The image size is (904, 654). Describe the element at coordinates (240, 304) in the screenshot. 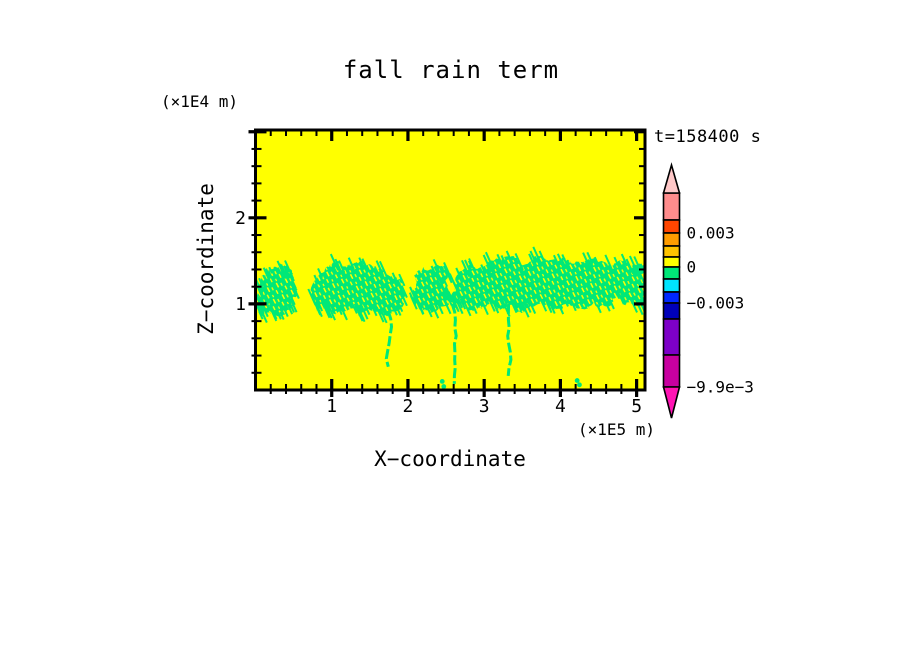

I see `y-tick-label: 1` at that location.